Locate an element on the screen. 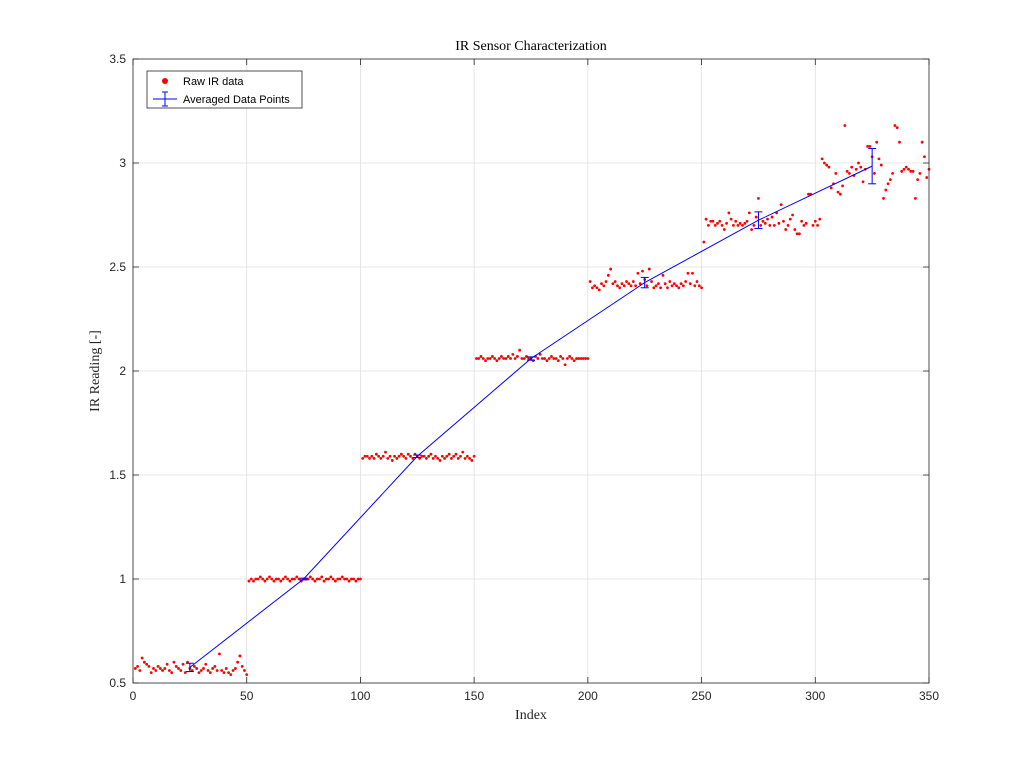  x-tick-label: 200 is located at coordinates (588, 696).